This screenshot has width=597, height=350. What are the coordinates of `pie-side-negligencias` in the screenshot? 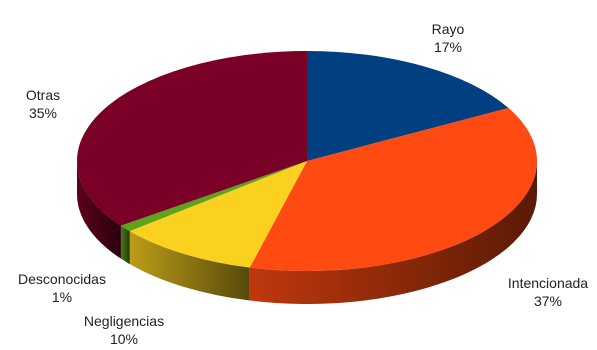 It's located at (189, 266).